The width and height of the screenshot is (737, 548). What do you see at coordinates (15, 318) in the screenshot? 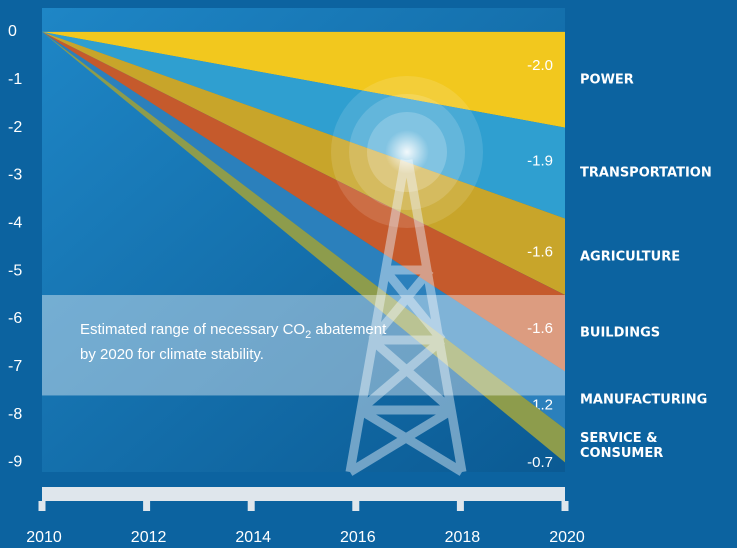
I see `y-tick-label: -6` at bounding box center [15, 318].